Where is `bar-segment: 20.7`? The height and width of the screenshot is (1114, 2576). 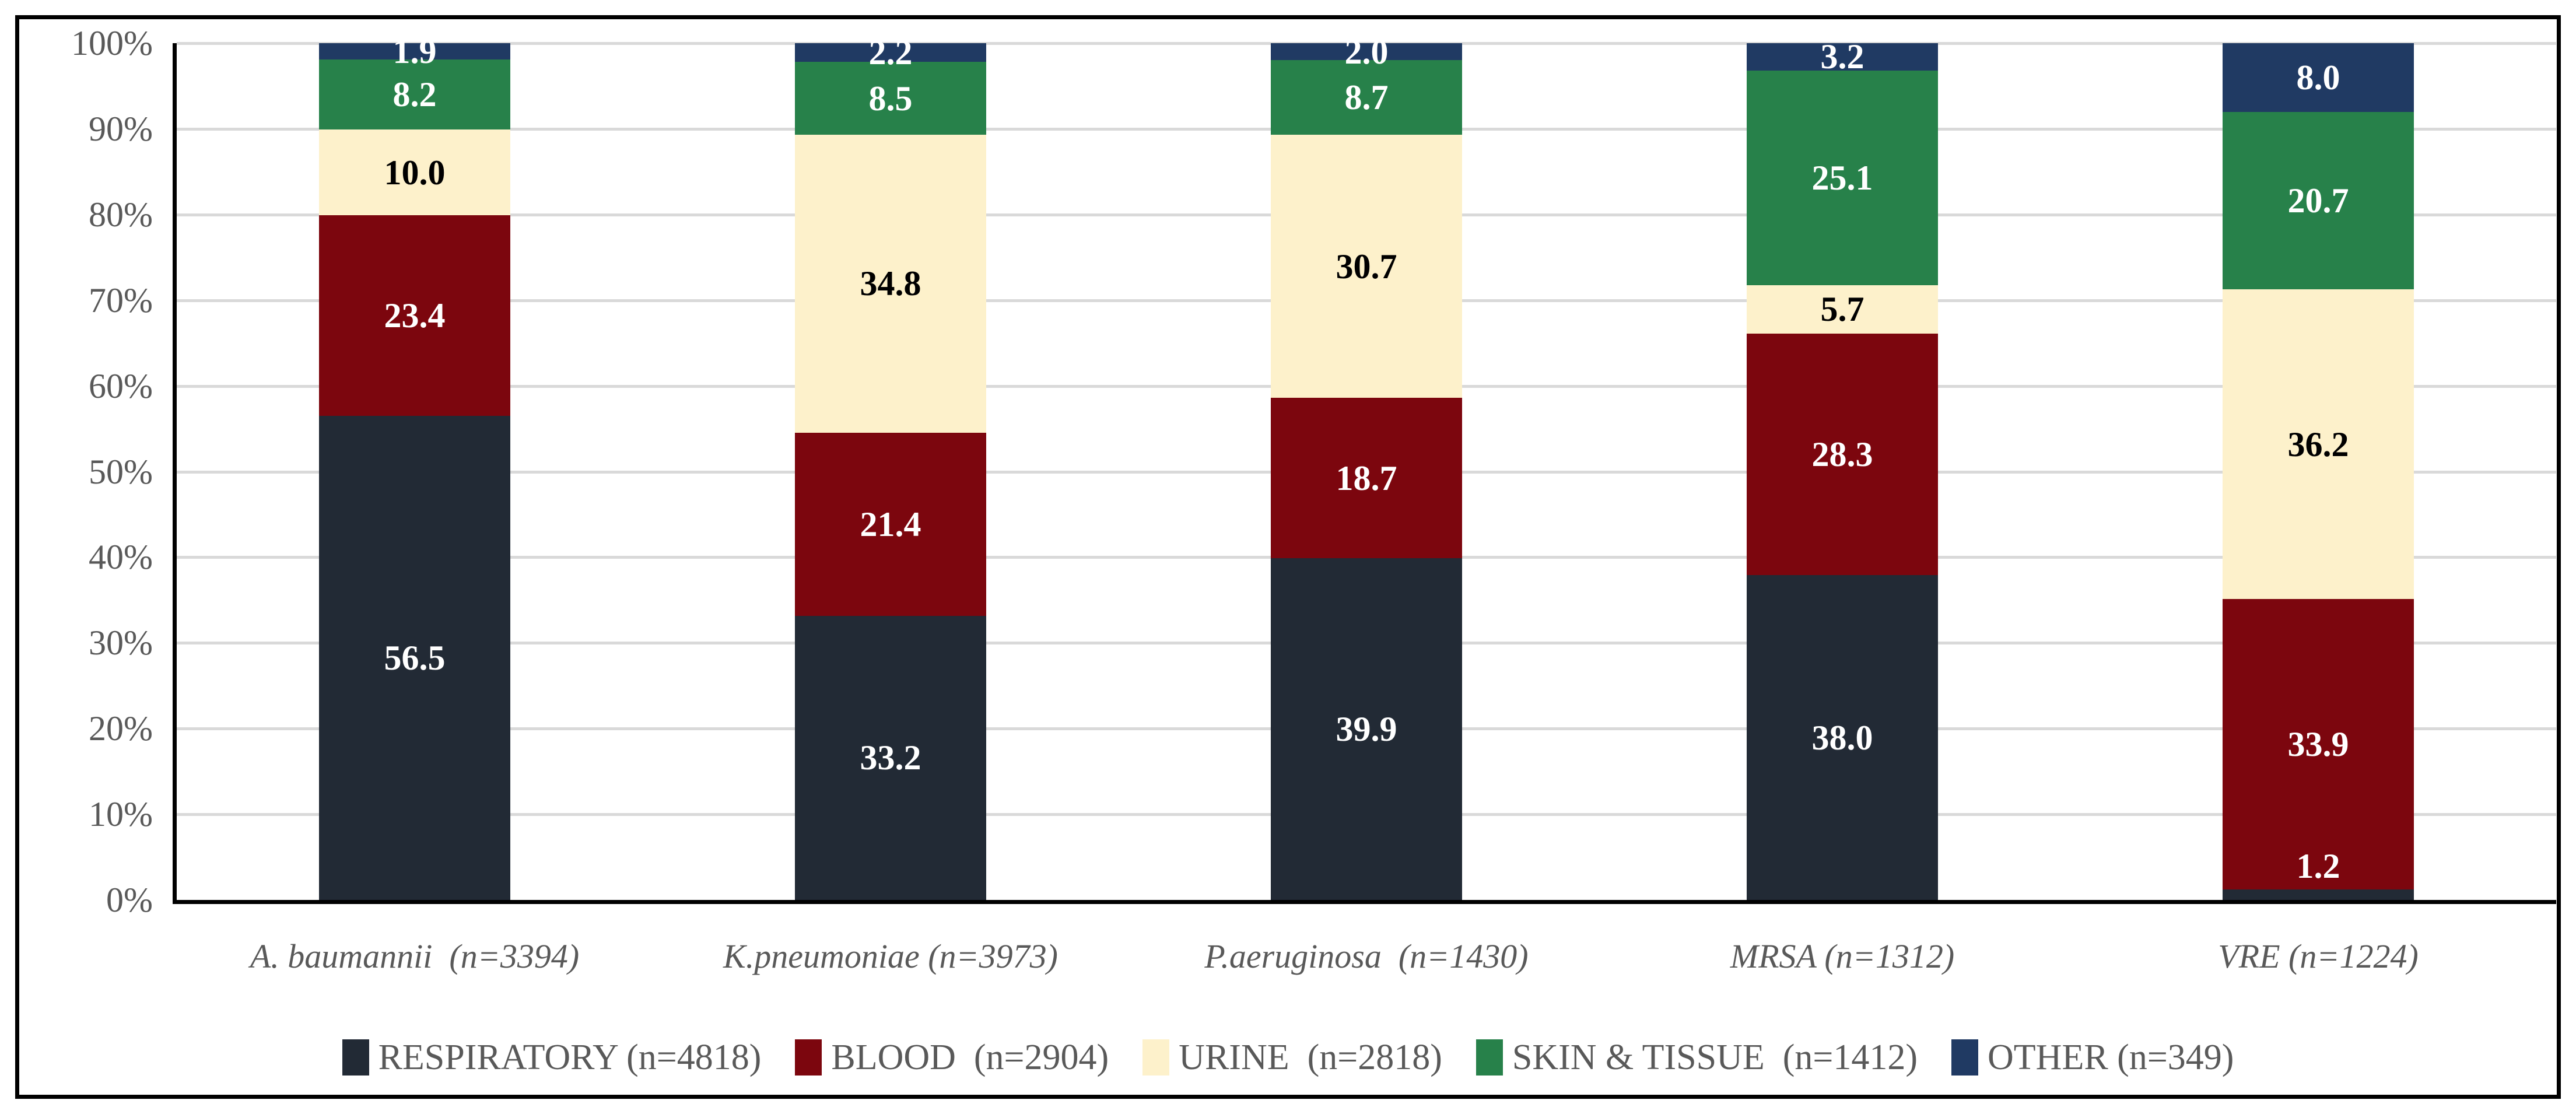 bar-segment: 20.7 is located at coordinates (2318, 200).